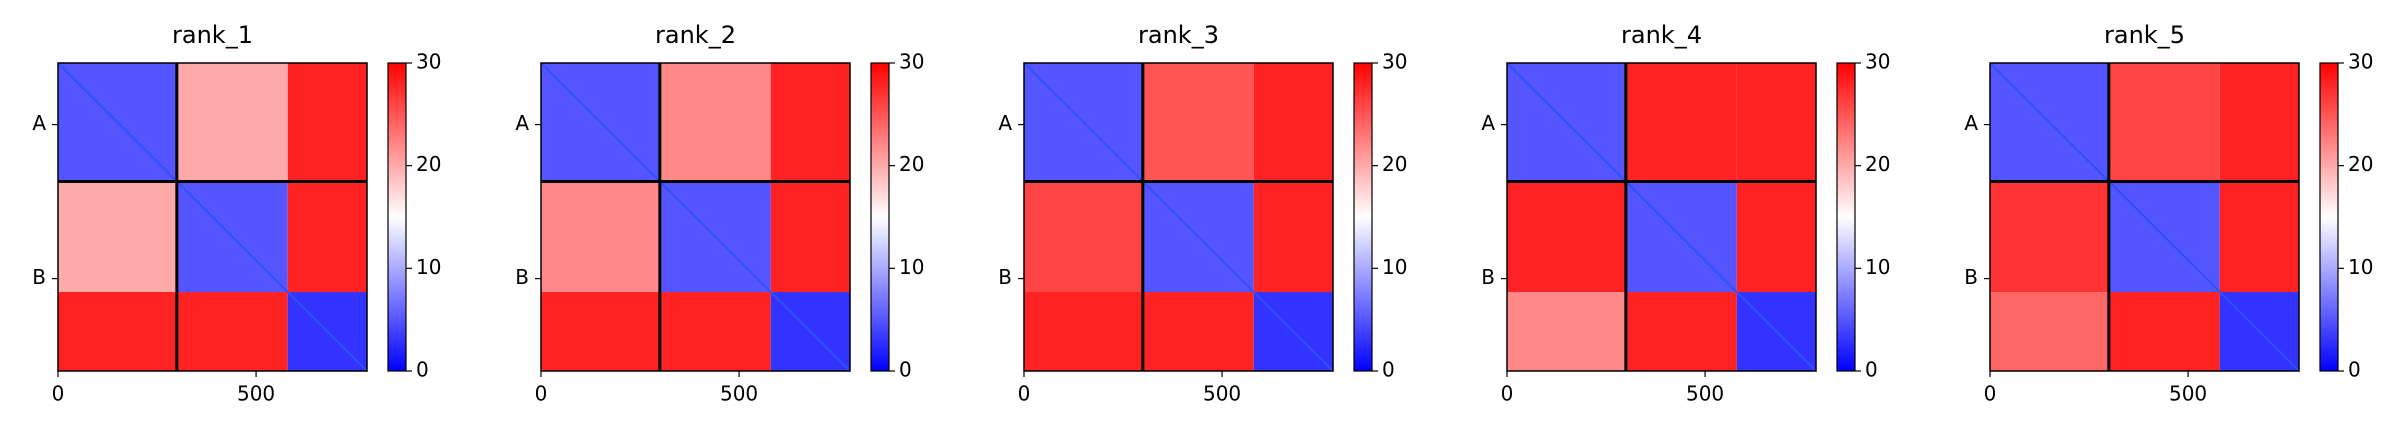 Image resolution: width=2401 pixels, height=438 pixels. Describe the element at coordinates (2144, 35) in the screenshot. I see `panel-title: rank_5` at that location.